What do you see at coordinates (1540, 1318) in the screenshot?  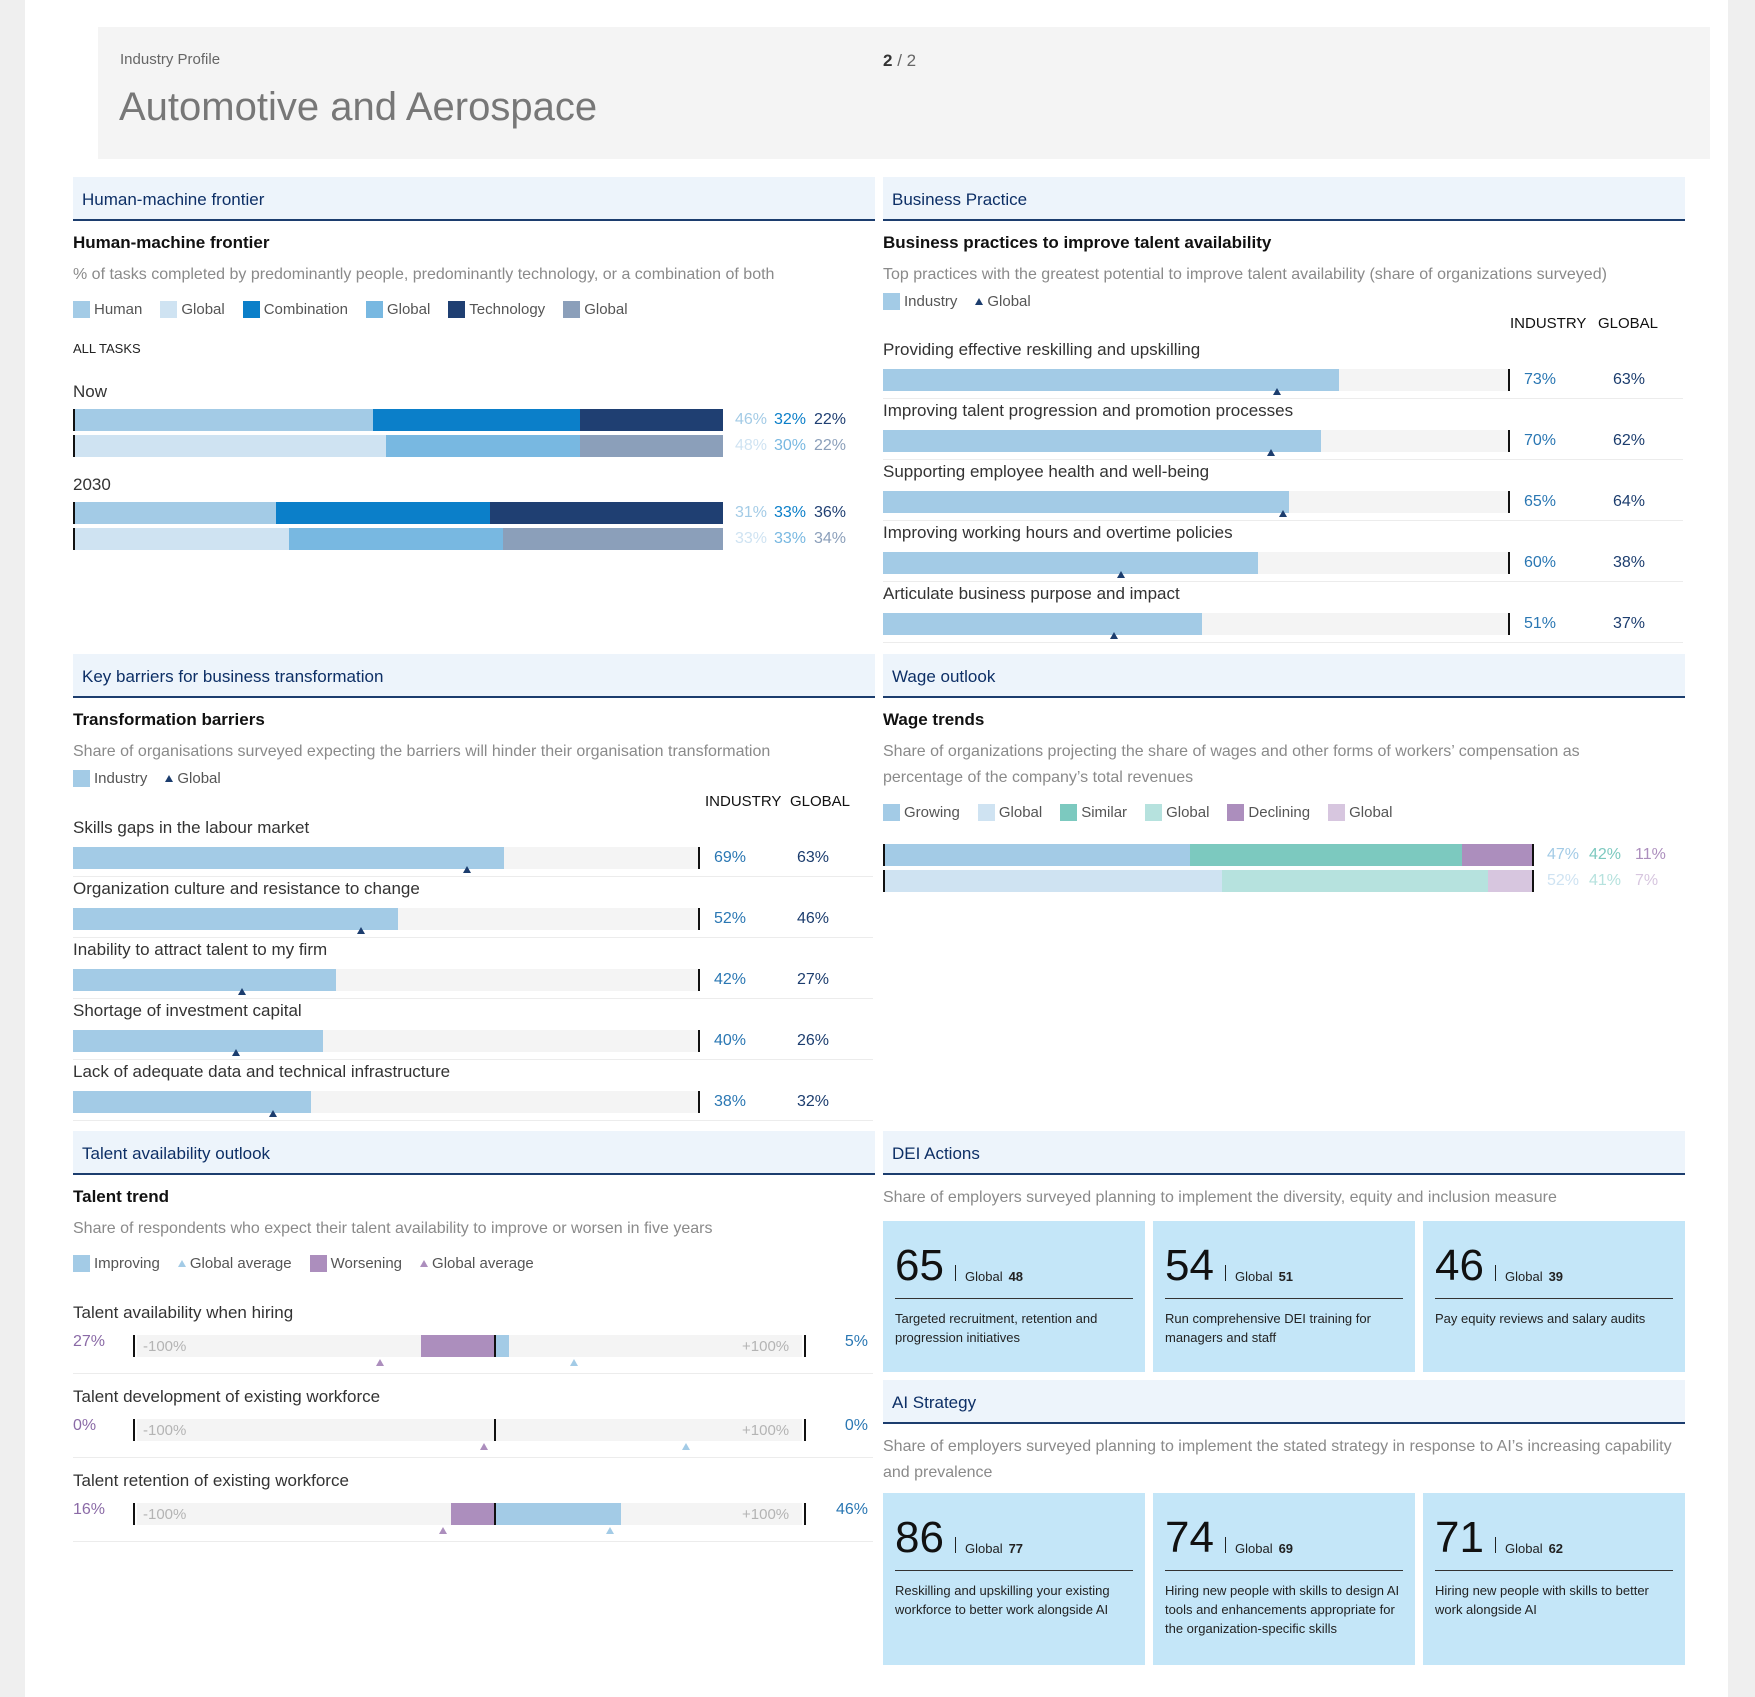 I see `dei-card-description: Pay equity reviews and salary audits` at bounding box center [1540, 1318].